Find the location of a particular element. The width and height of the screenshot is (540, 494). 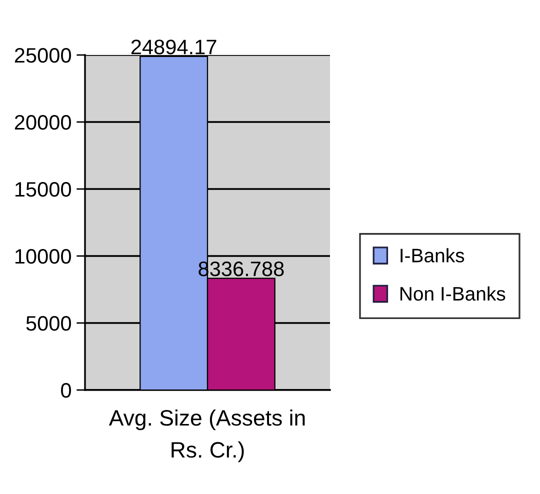

y-tick-label: 10000 is located at coordinates (43, 256).